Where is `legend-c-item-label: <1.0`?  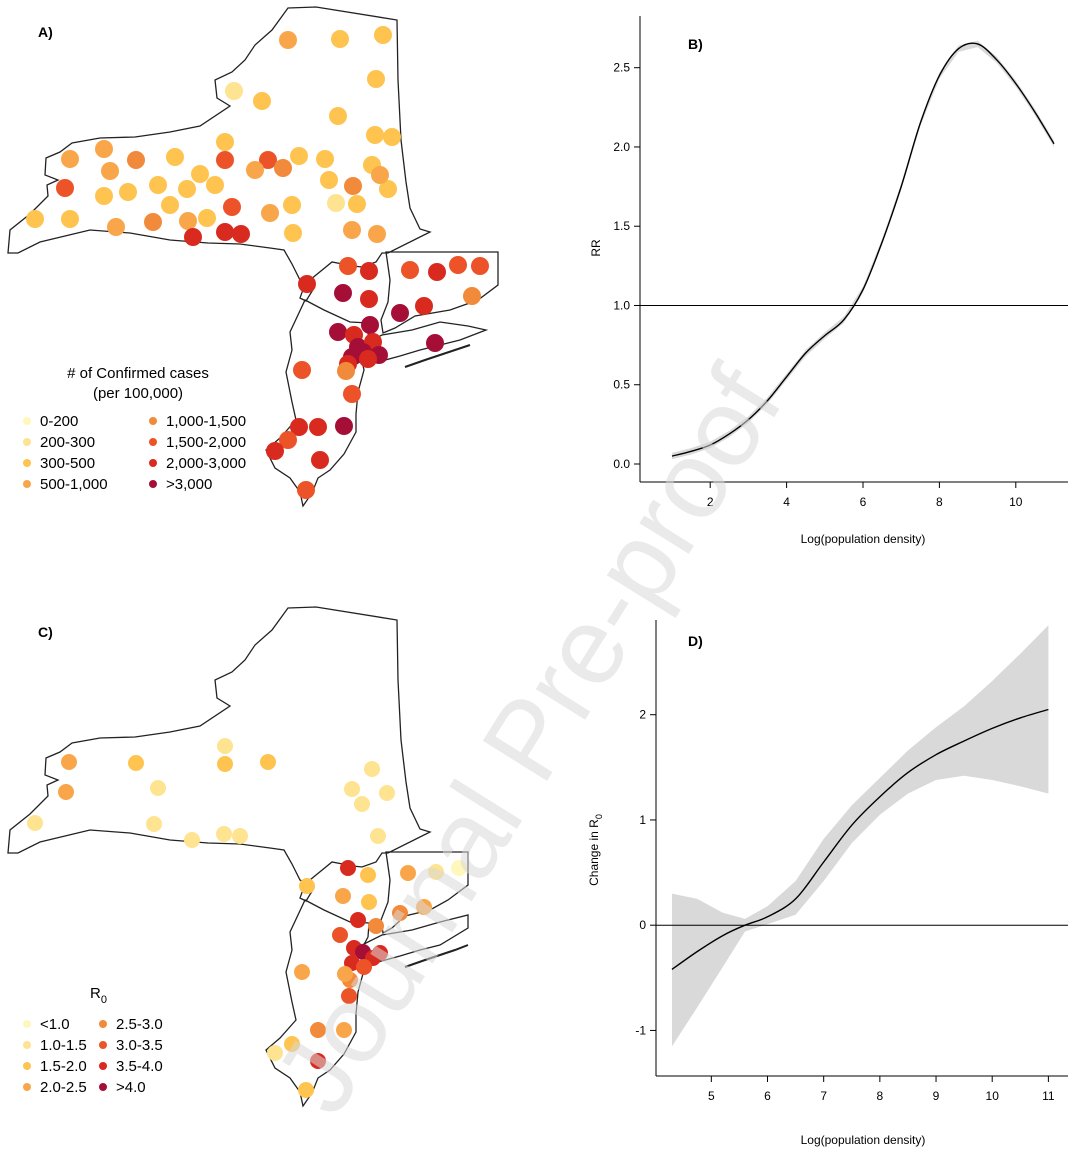
legend-c-item-label: <1.0 is located at coordinates (55, 1024).